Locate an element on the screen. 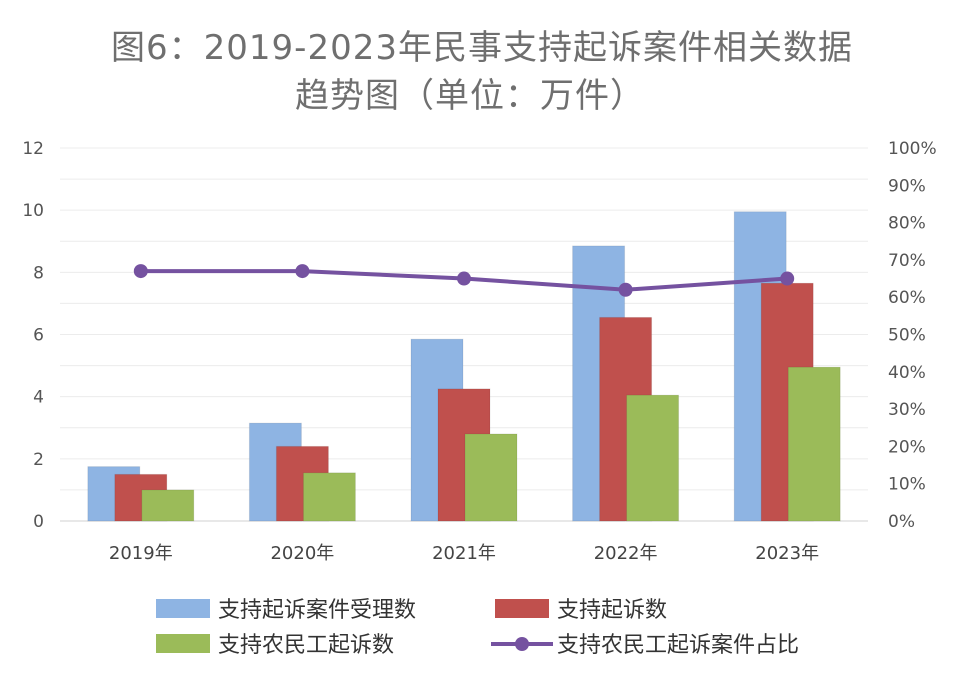 The width and height of the screenshot is (964, 688). legend-label: 支持农民工起诉案件占比 is located at coordinates (678, 645).